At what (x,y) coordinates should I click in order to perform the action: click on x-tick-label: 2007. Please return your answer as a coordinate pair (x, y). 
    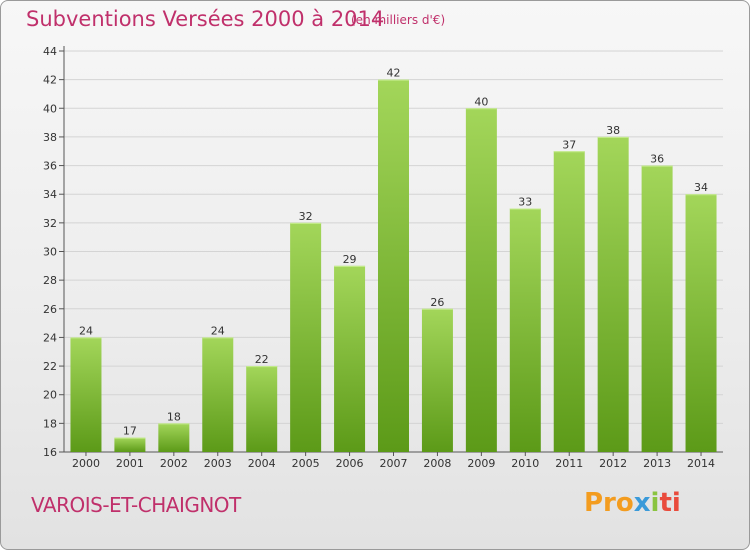
    Looking at the image, I should click on (394, 463).